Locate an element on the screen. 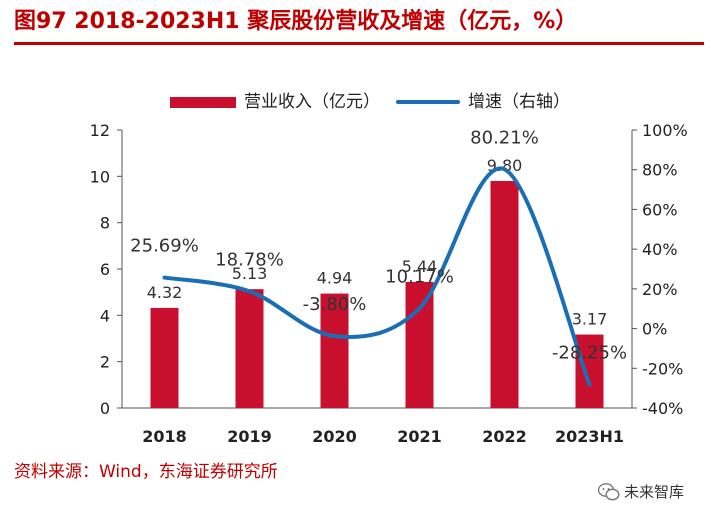 This screenshot has width=716, height=519. right-tick-label: 80% is located at coordinates (660, 170).